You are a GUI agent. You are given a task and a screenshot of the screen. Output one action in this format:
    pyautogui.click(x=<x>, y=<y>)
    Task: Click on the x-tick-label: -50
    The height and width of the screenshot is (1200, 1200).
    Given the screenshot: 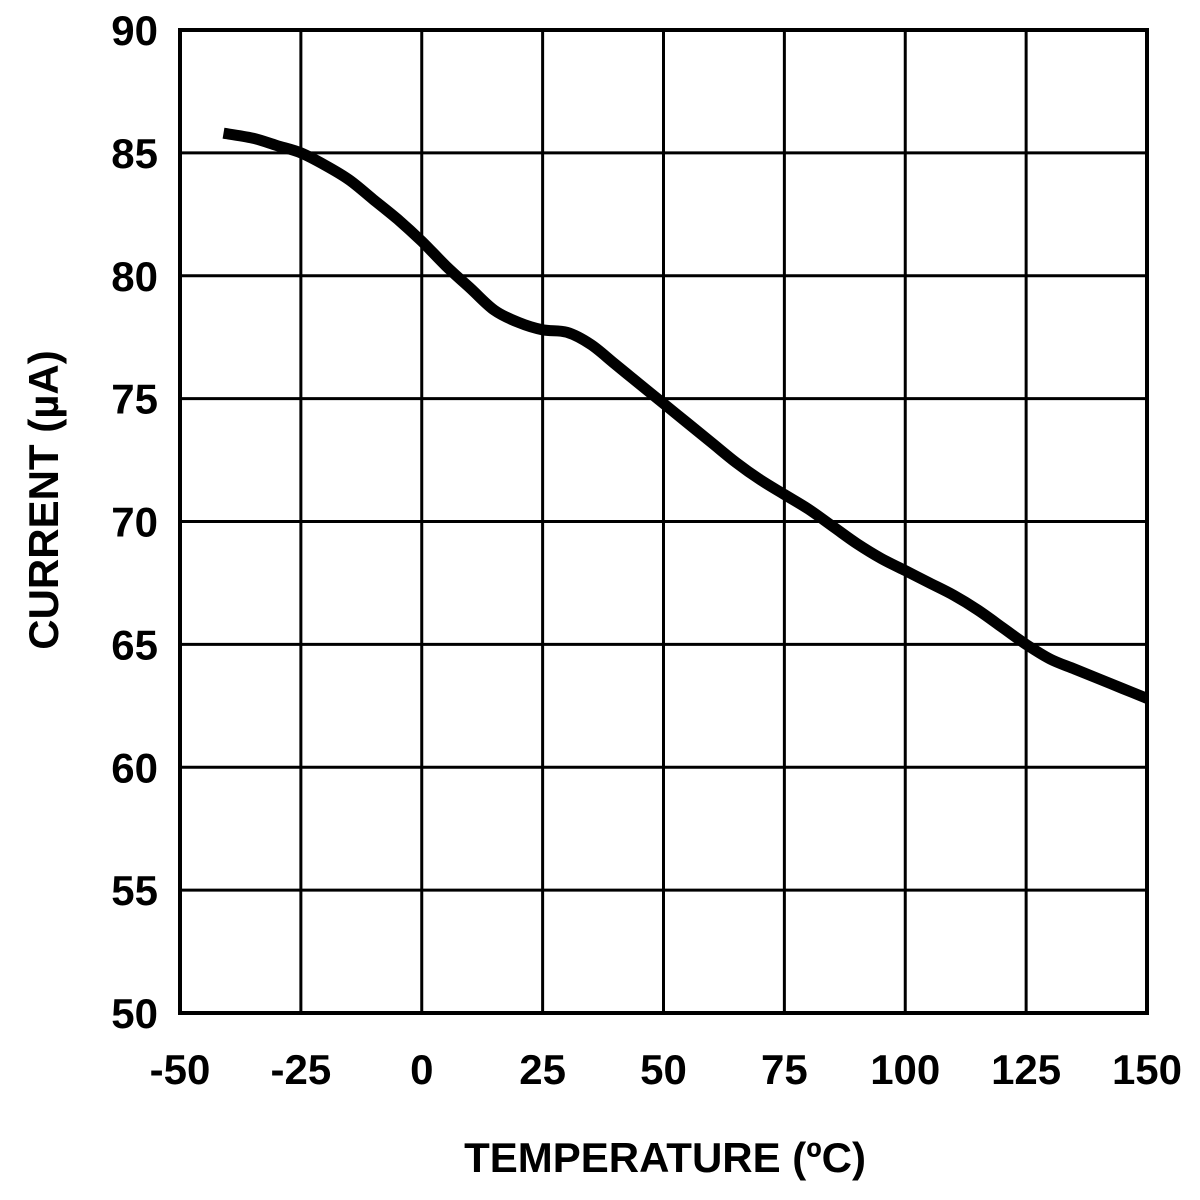 What is the action you would take?
    pyautogui.click(x=180, y=1069)
    